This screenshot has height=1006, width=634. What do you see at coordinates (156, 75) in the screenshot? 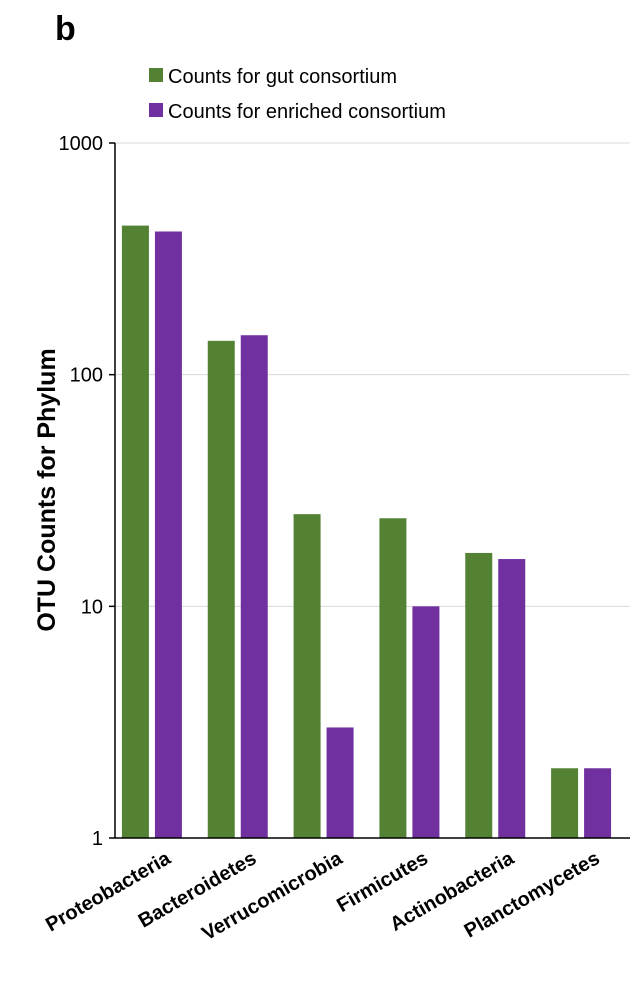
I see `legend-swatch-gut` at bounding box center [156, 75].